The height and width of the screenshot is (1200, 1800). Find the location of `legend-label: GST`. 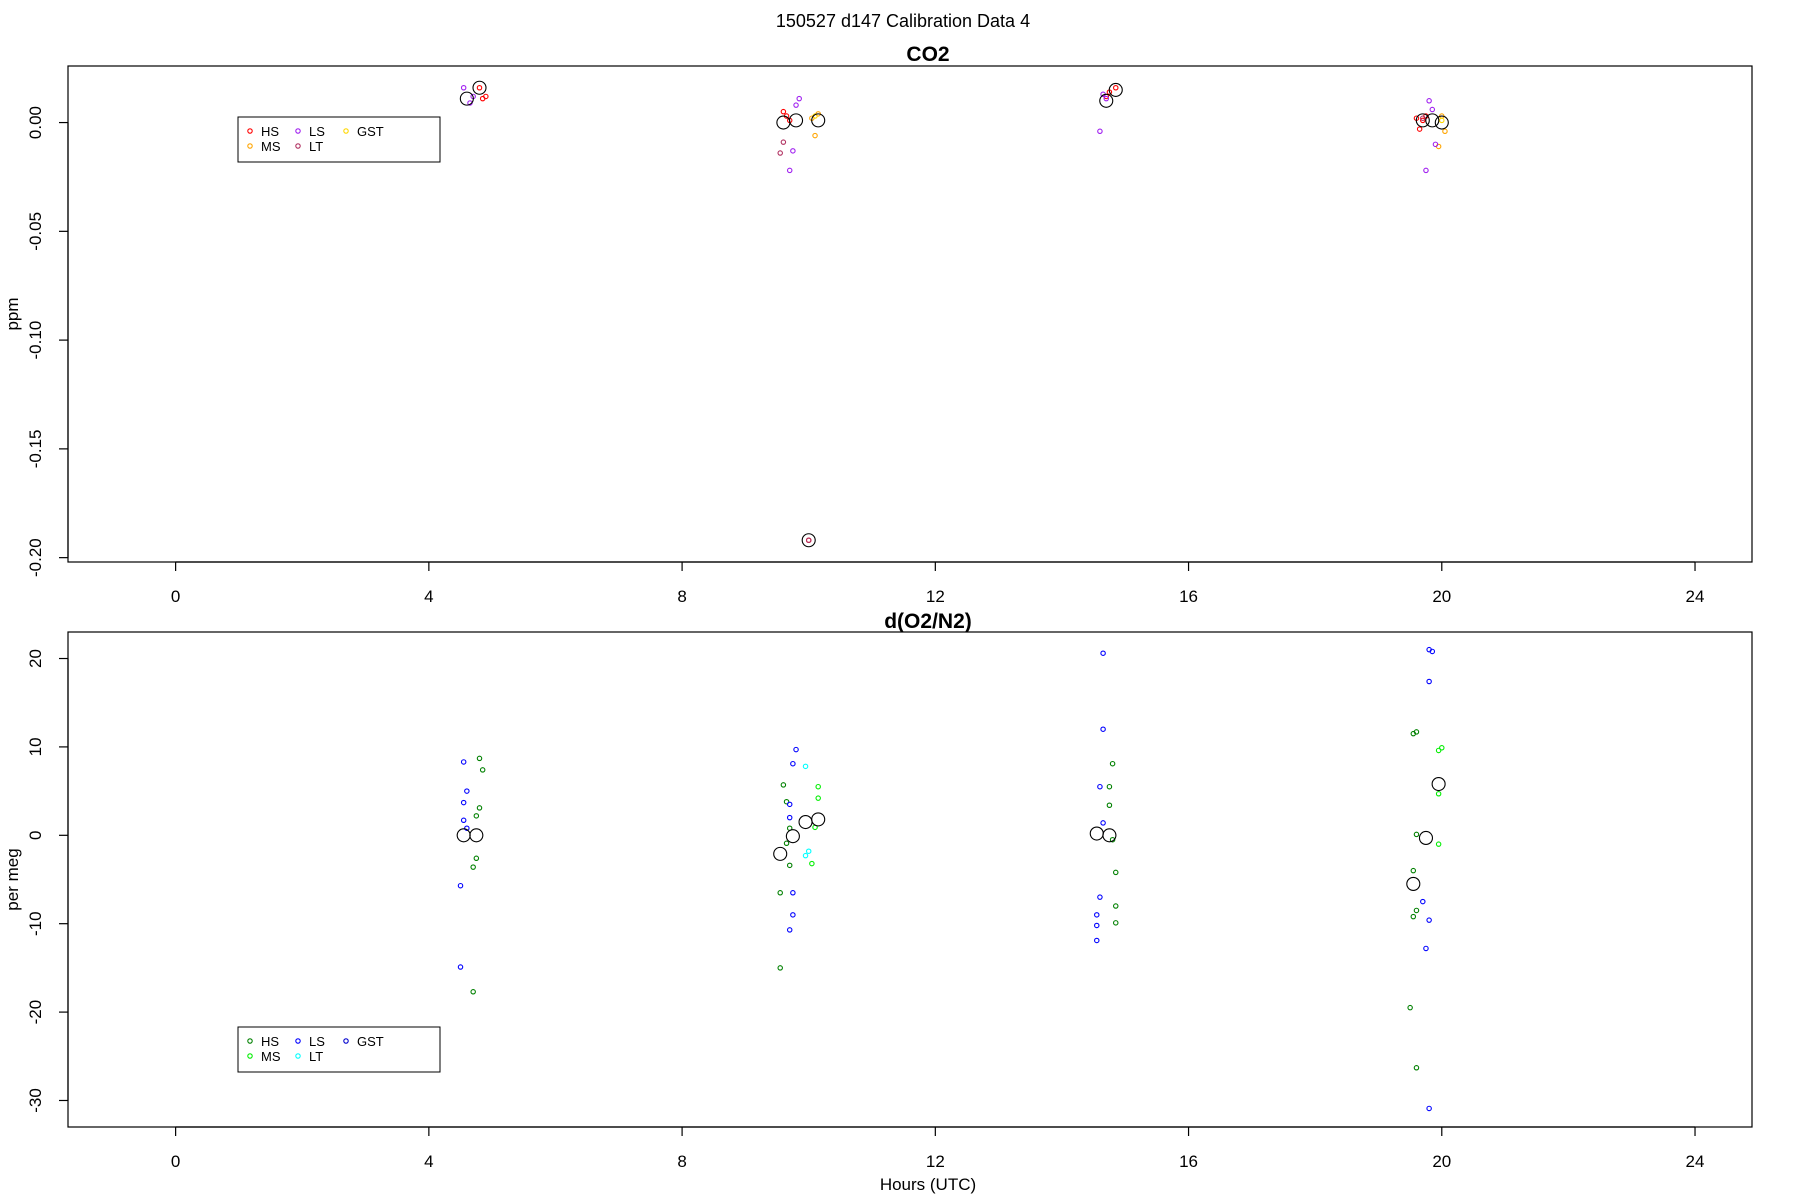

legend-label: GST is located at coordinates (370, 131).